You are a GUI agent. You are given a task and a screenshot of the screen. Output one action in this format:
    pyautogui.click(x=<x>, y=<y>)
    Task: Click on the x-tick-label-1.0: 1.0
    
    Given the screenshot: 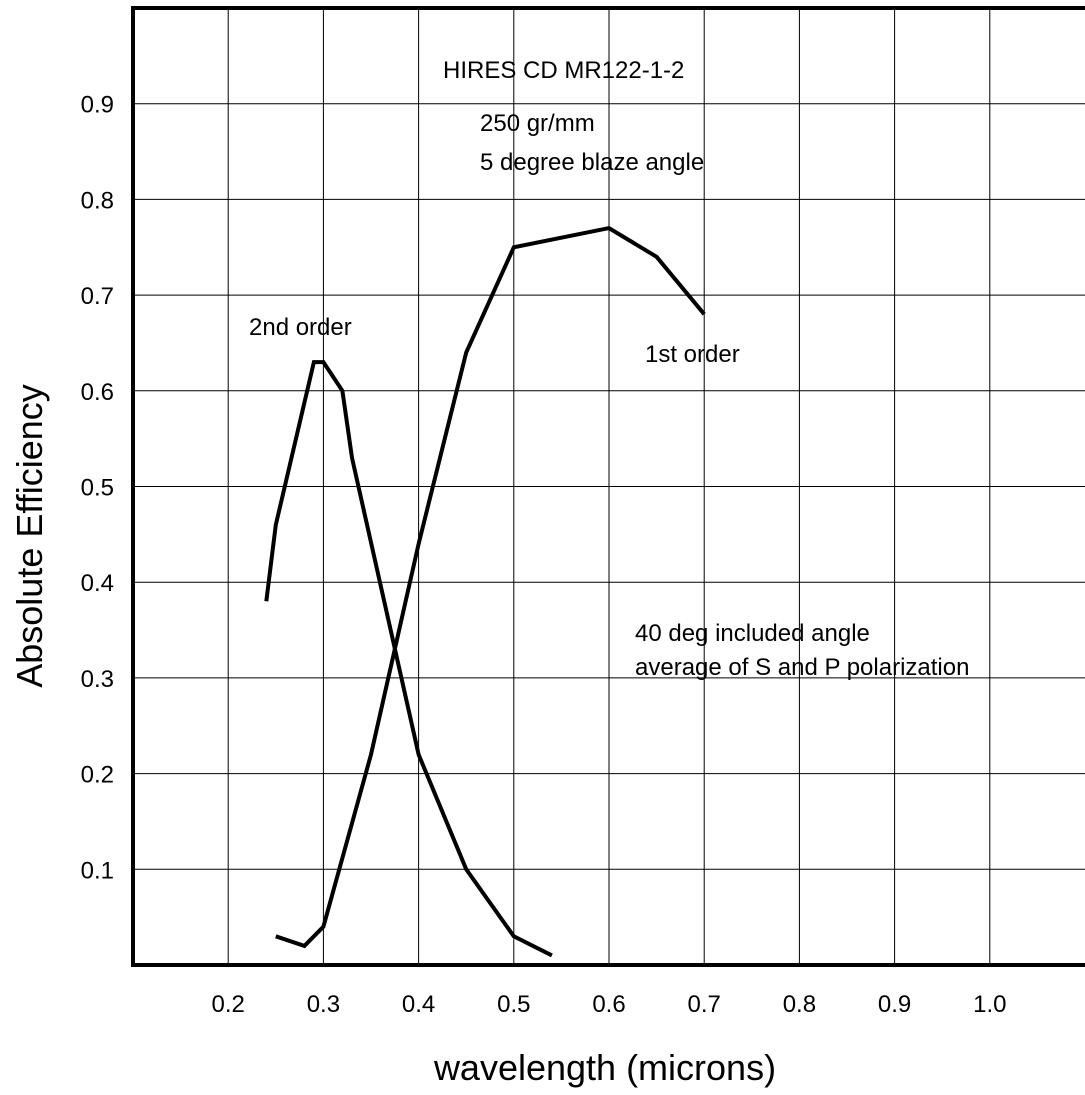 What is the action you would take?
    pyautogui.click(x=989, y=1004)
    